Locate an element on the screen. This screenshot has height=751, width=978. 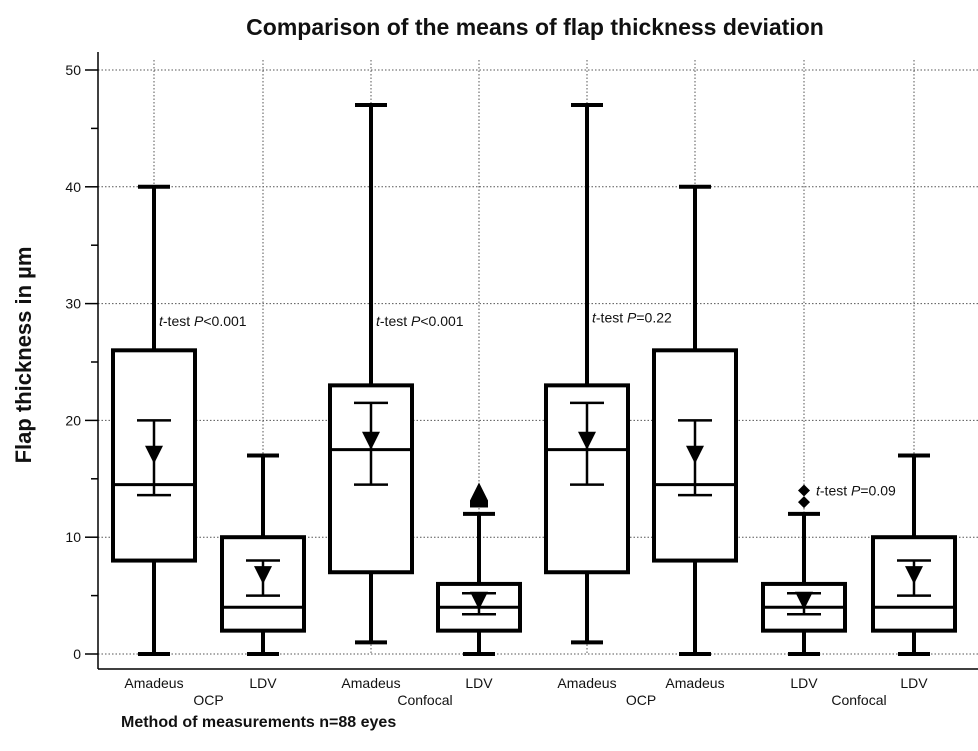
y-tick-label: 30 is located at coordinates (73, 304).